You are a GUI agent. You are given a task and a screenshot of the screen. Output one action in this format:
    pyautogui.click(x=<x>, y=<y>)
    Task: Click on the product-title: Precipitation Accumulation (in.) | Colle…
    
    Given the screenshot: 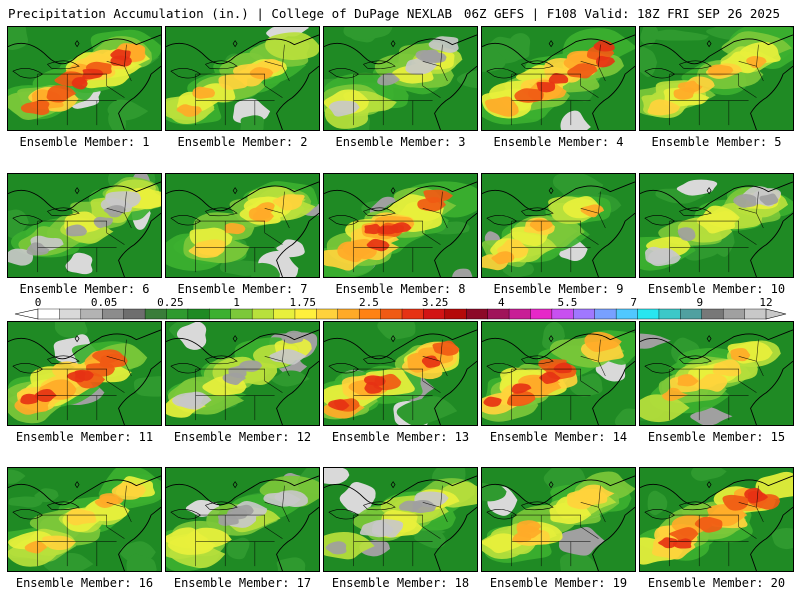 What is the action you would take?
    pyautogui.click(x=230, y=13)
    